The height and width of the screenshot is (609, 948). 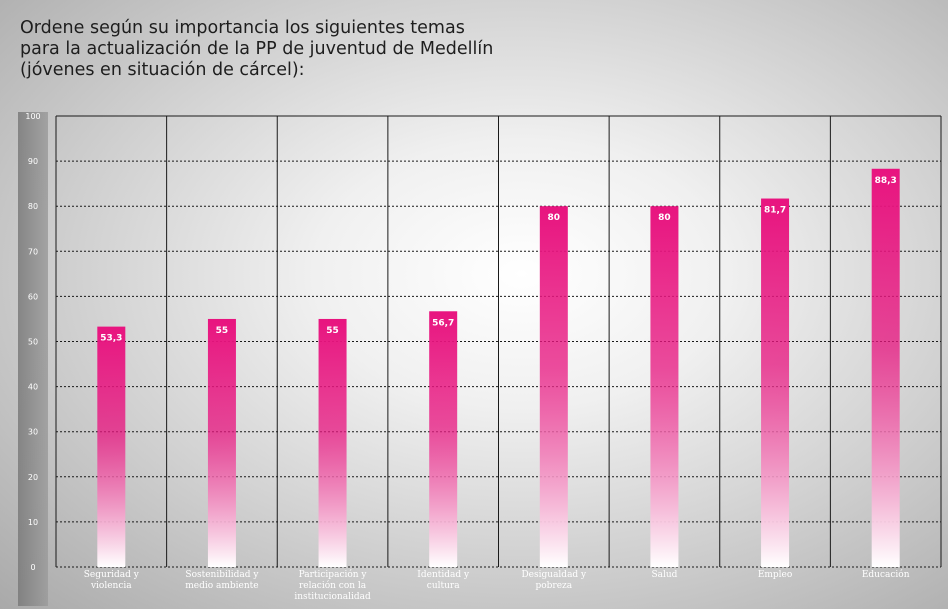 I want to click on data-label: 56,7, so click(x=443, y=323).